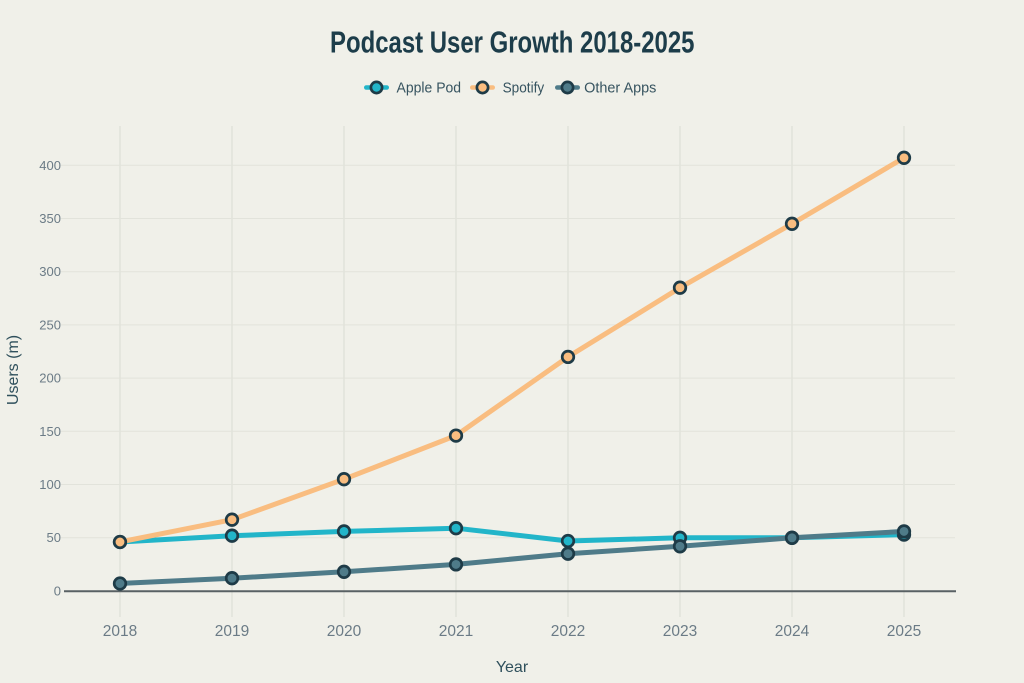 Image resolution: width=1024 pixels, height=683 pixels. What do you see at coordinates (512, 42) in the screenshot?
I see `svg-text: Podcast User Growth 2018-2025` at bounding box center [512, 42].